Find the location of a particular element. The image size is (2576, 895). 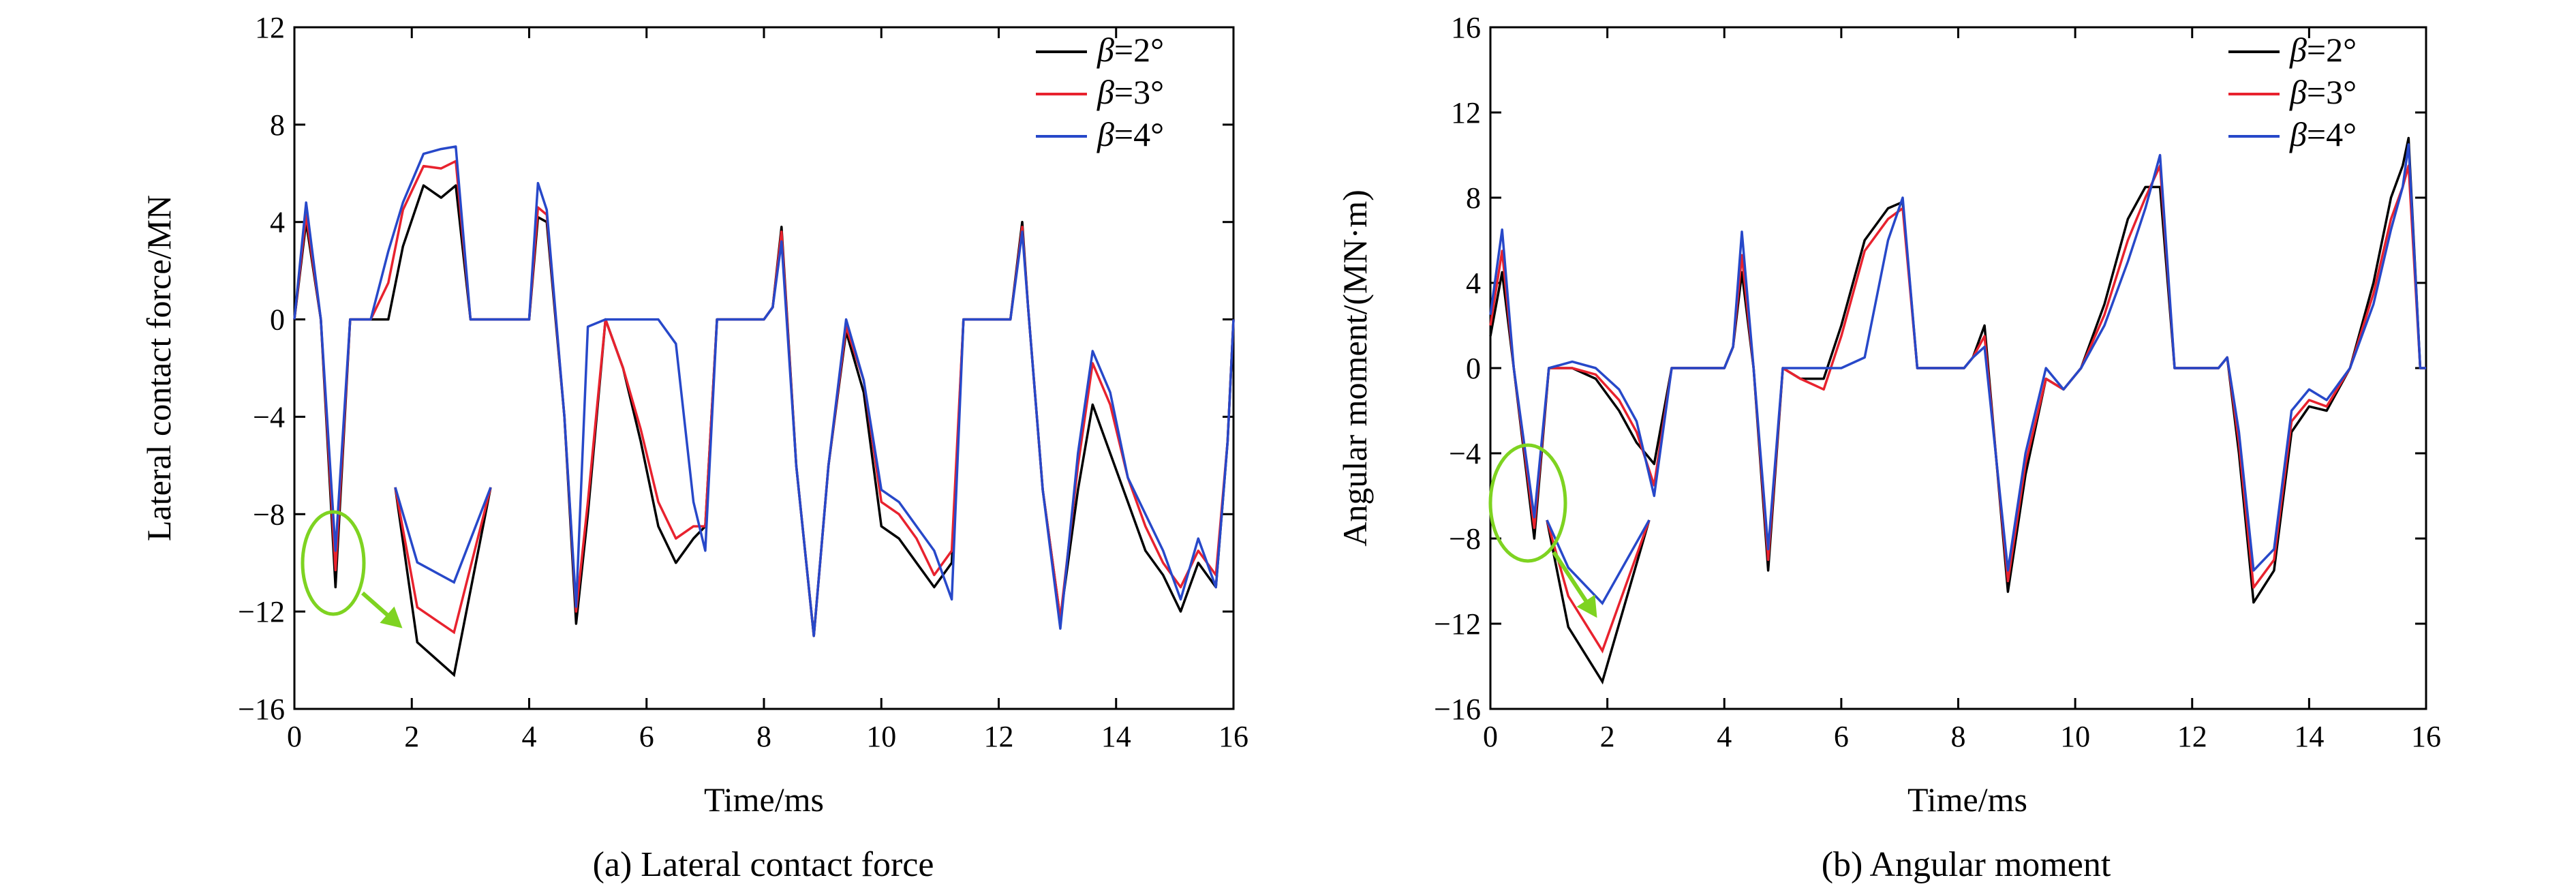

y-axis-label: Lateral contact force/MN is located at coordinates (159, 368).